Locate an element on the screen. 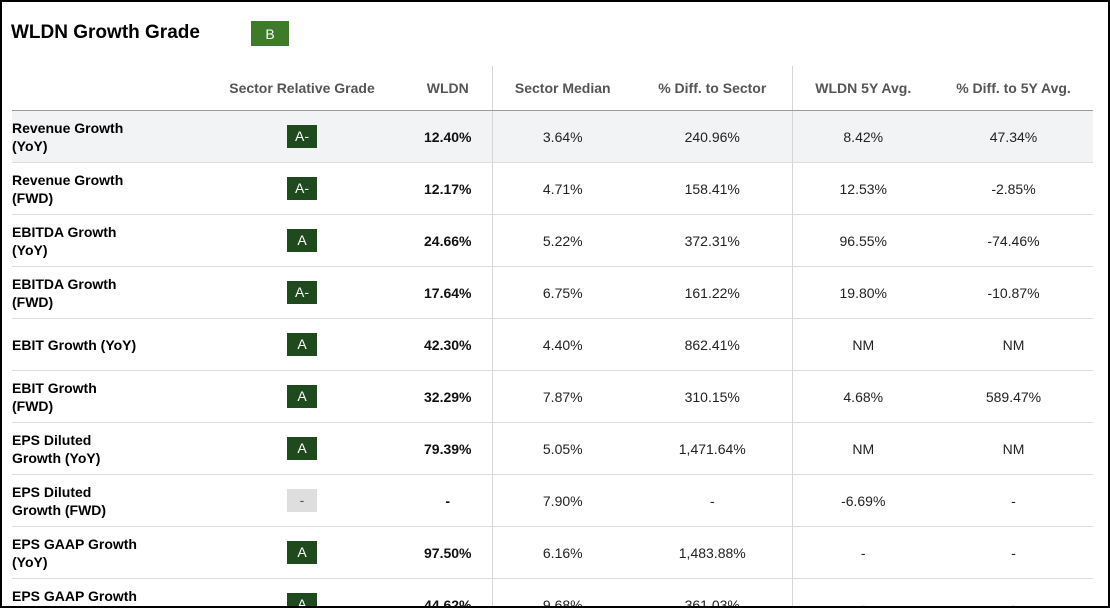 The height and width of the screenshot is (608, 1110). header-diff-to-5y-avg: % Diff. to 5Y Avg. is located at coordinates (1013, 88).